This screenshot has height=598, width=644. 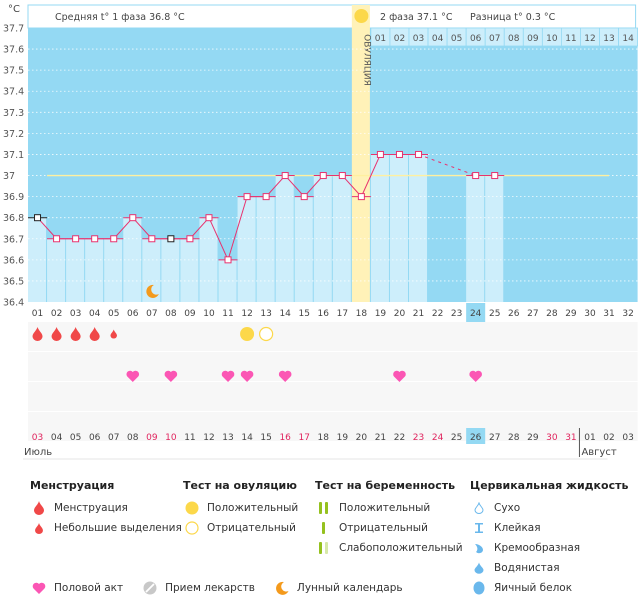 I want to click on legend-item-moon: Лунный календарь, so click(x=338, y=588).